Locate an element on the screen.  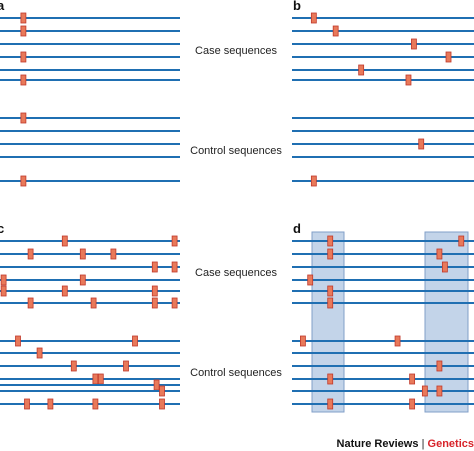
panel-d-label: d is located at coordinates (297, 228).